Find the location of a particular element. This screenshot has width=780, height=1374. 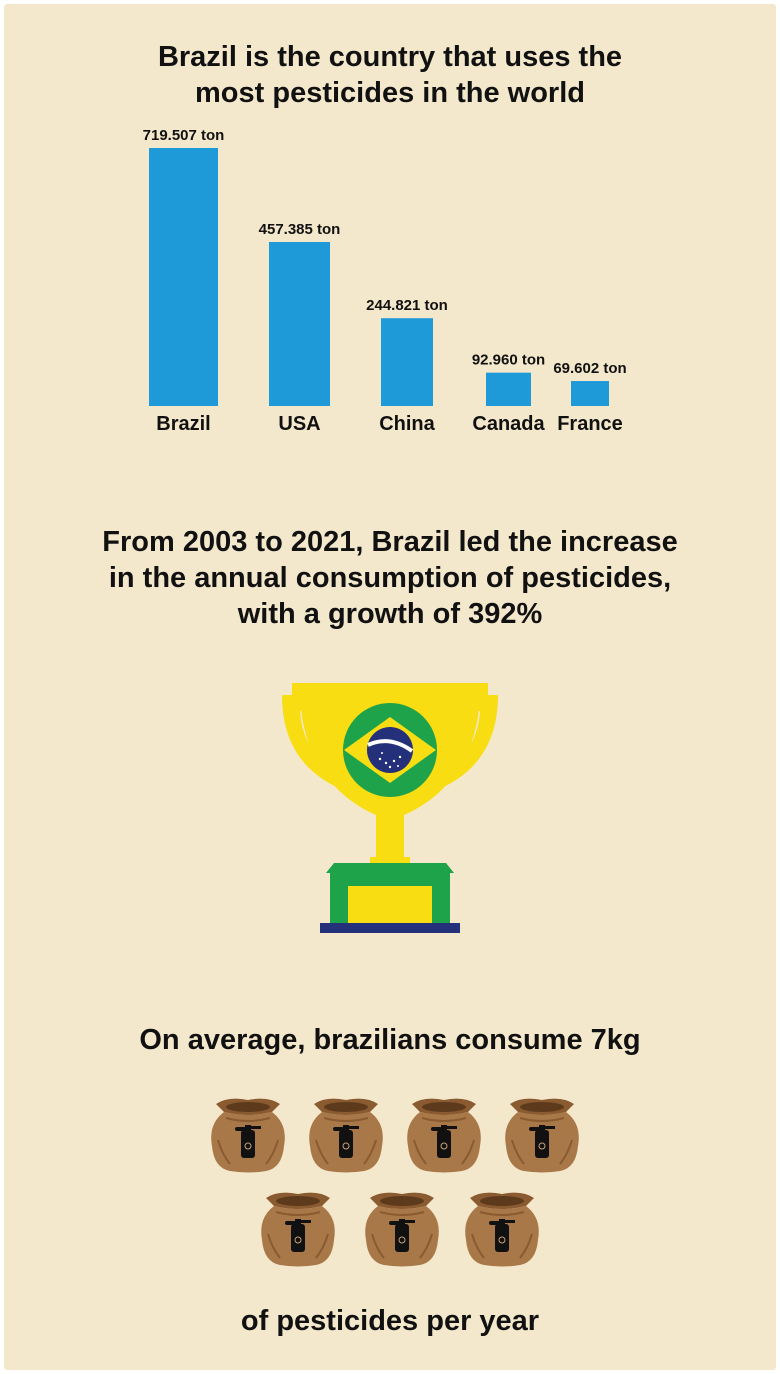

consumption-footer: of pesticides per year is located at coordinates (390, 1321).